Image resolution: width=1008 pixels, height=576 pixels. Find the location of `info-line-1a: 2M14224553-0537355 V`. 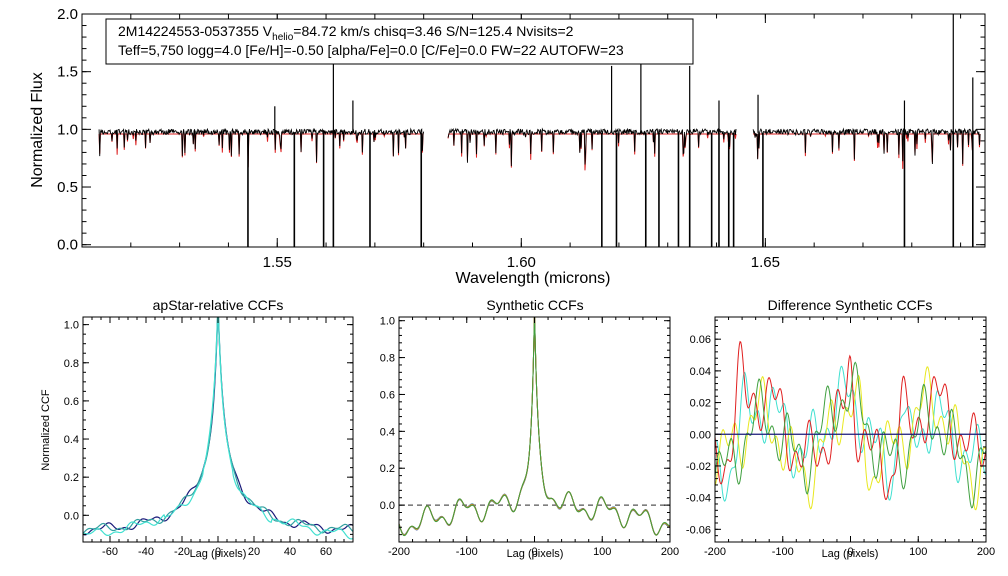

info-line-1a: 2M14224553-0537355 V is located at coordinates (195, 31).